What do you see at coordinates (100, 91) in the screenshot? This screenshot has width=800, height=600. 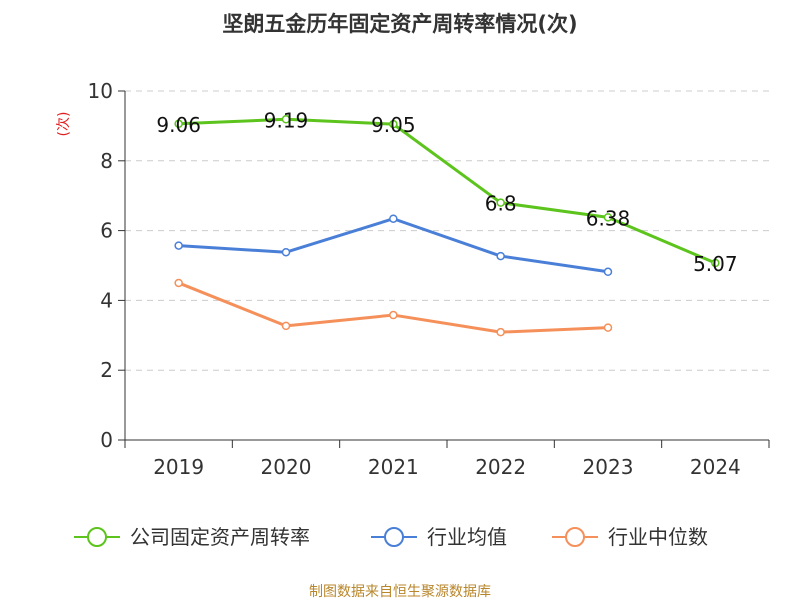 I see `y-tick-label: 10` at bounding box center [100, 91].